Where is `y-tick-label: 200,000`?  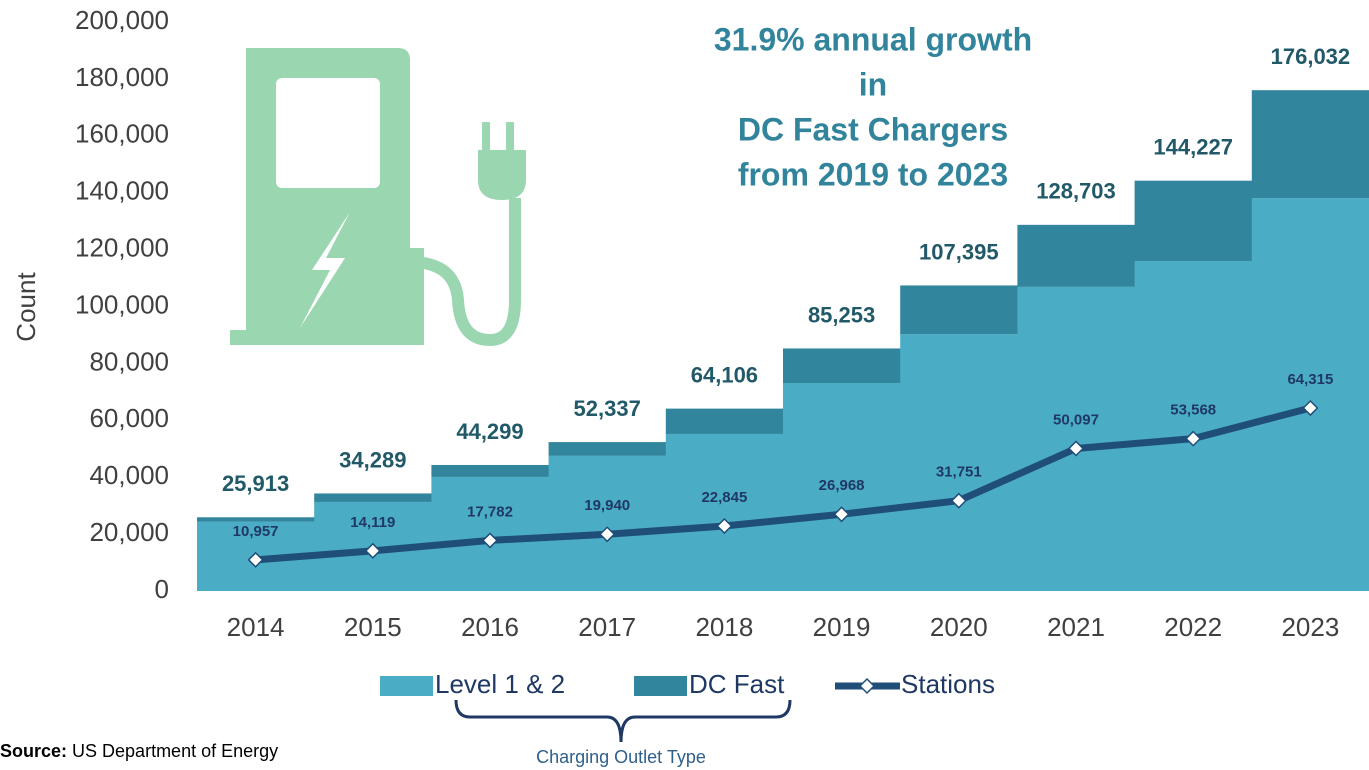 y-tick-label: 200,000 is located at coordinates (122, 20).